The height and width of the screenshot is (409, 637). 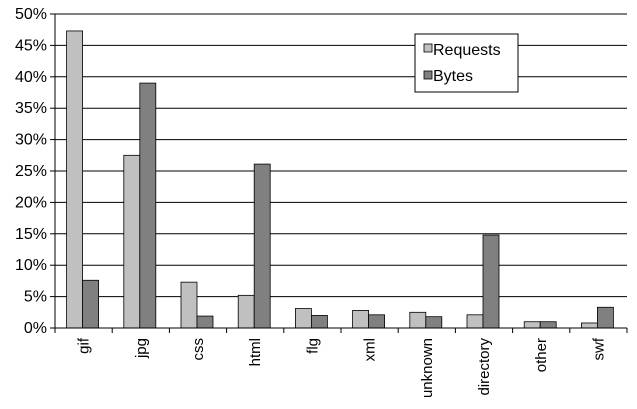 What do you see at coordinates (598, 348) in the screenshot?
I see `x-tick-label: swf` at bounding box center [598, 348].